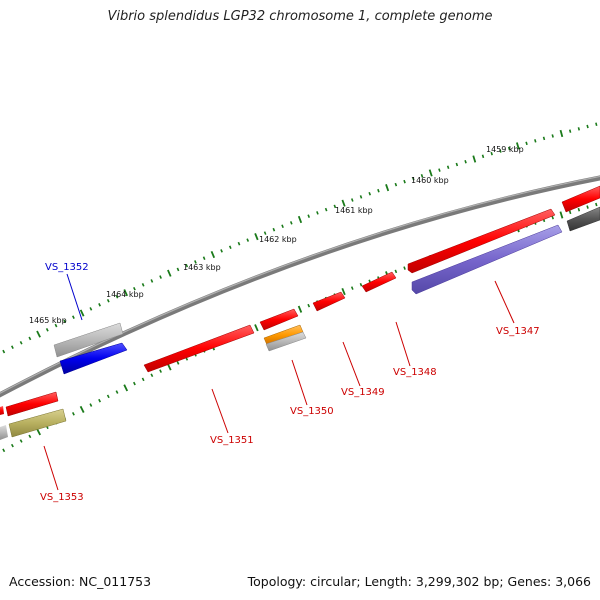 The image size is (600, 600). I want to click on gene-label-vs1351: VS_1351, so click(232, 440).